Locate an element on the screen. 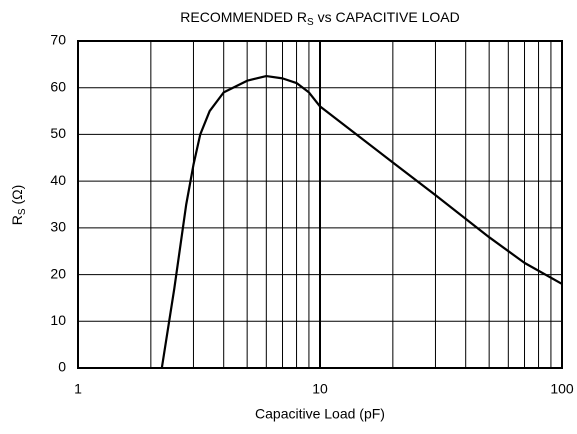 Image resolution: width=577 pixels, height=434 pixels. chart-title: RECOMMENDED RS vs CAPACITIVE LOAD is located at coordinates (319, 18).